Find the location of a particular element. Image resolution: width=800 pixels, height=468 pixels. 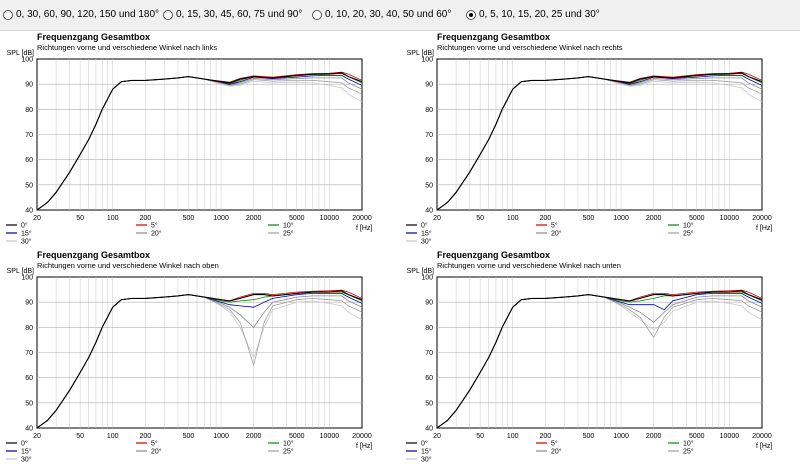

radio-option-0-30: 0, 5, 10, 15, 20, 25 und 30° is located at coordinates (533, 14).